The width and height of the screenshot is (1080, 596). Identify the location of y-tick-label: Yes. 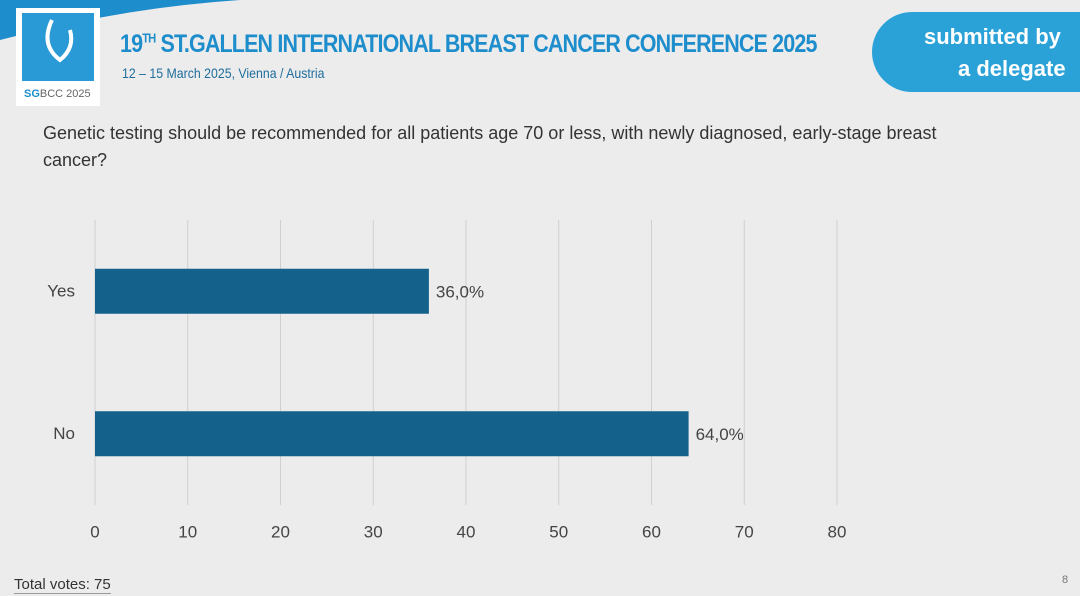
(61, 291).